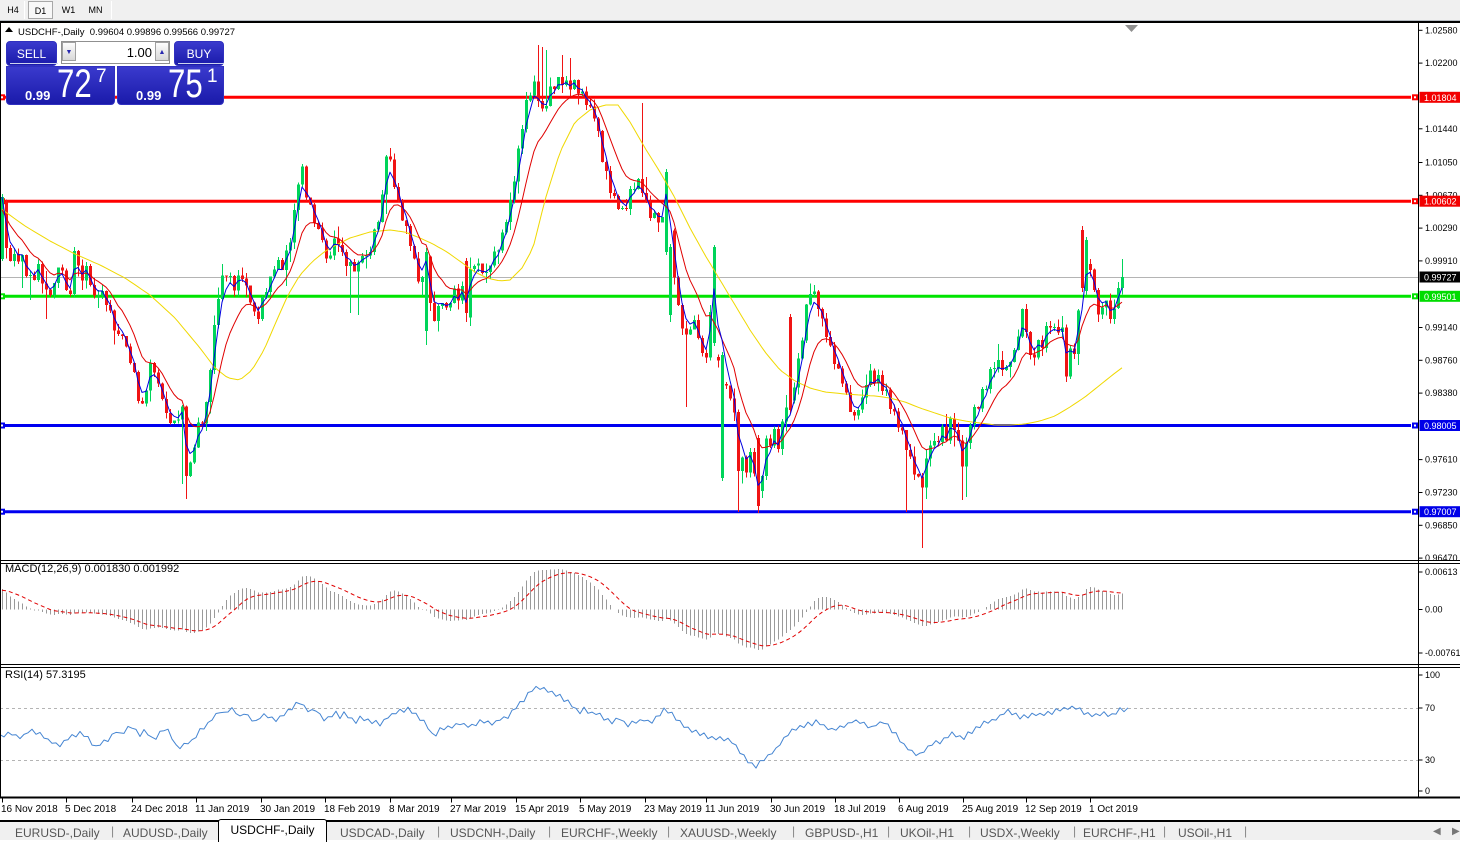 The width and height of the screenshot is (1460, 842). I want to click on svg-text: 0.96850, so click(1441, 525).